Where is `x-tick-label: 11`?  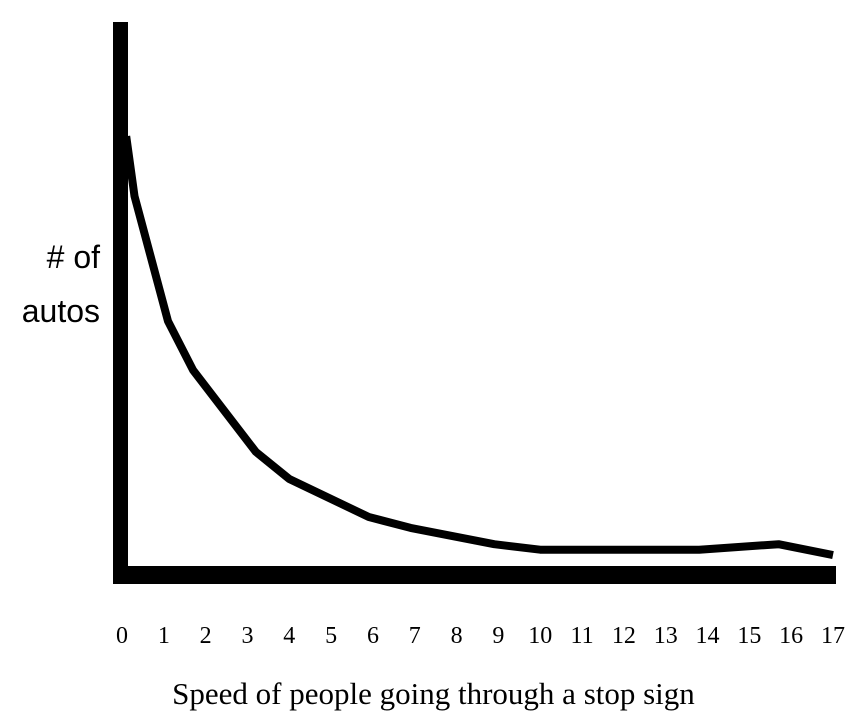 x-tick-label: 11 is located at coordinates (582, 636).